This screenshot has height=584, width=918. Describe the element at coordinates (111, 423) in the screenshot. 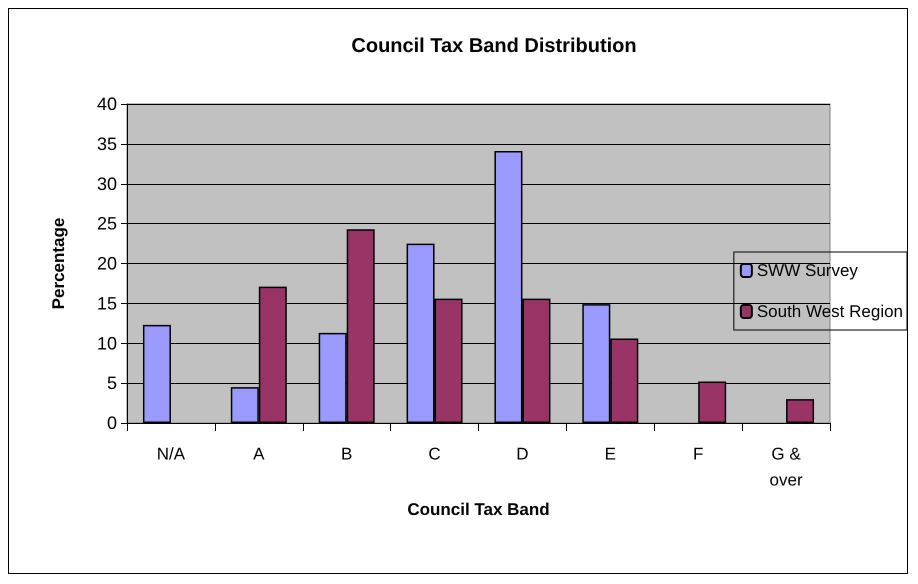

I see `y-tick-label: 0` at that location.